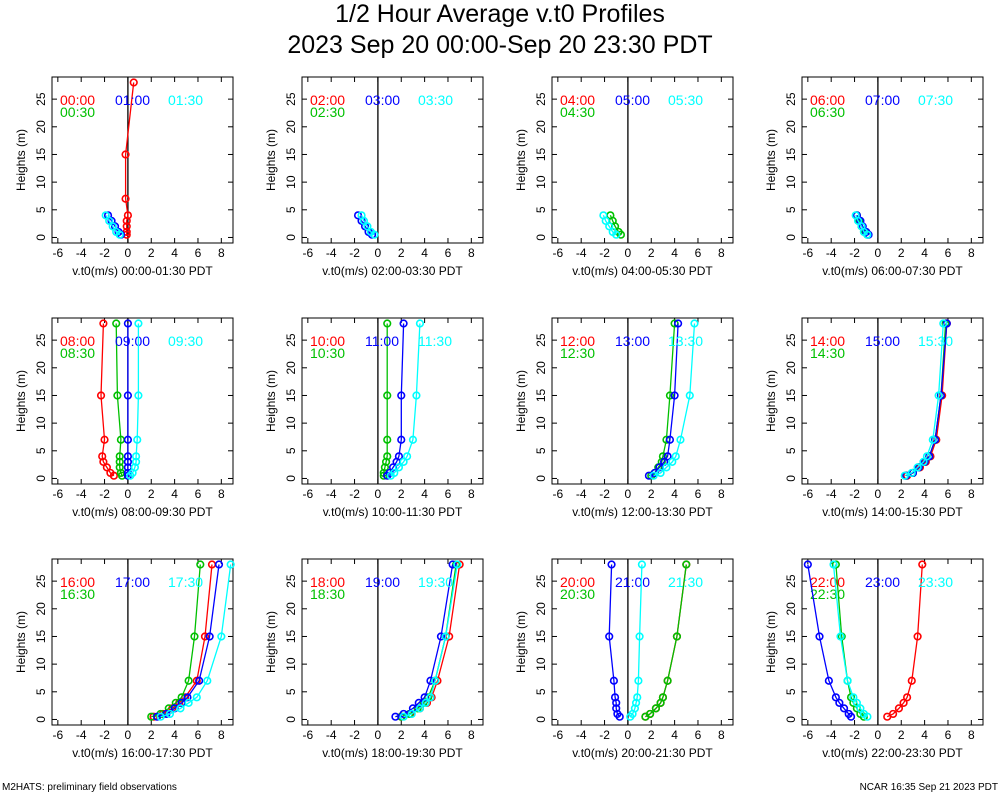 This screenshot has height=800, width=1000. Describe the element at coordinates (185, 582) in the screenshot. I see `legend-label: 17:30` at that location.